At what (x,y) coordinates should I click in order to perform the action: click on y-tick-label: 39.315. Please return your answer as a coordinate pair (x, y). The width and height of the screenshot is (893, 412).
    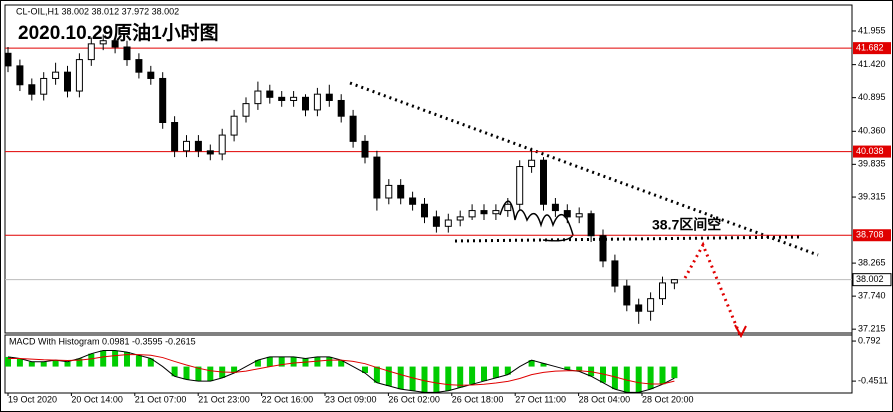
    Looking at the image, I should click on (872, 196).